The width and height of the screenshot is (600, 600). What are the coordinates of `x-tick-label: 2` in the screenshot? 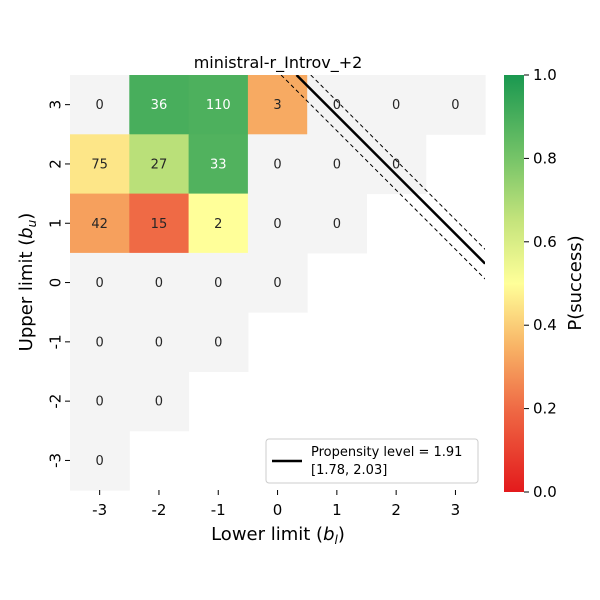 It's located at (396, 510).